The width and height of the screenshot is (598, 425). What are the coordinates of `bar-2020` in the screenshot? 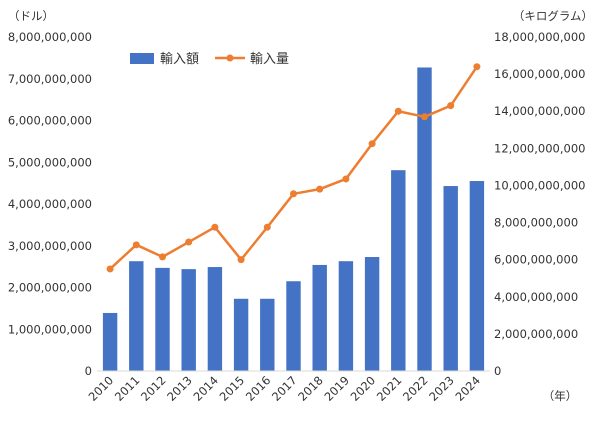 It's located at (372, 314).